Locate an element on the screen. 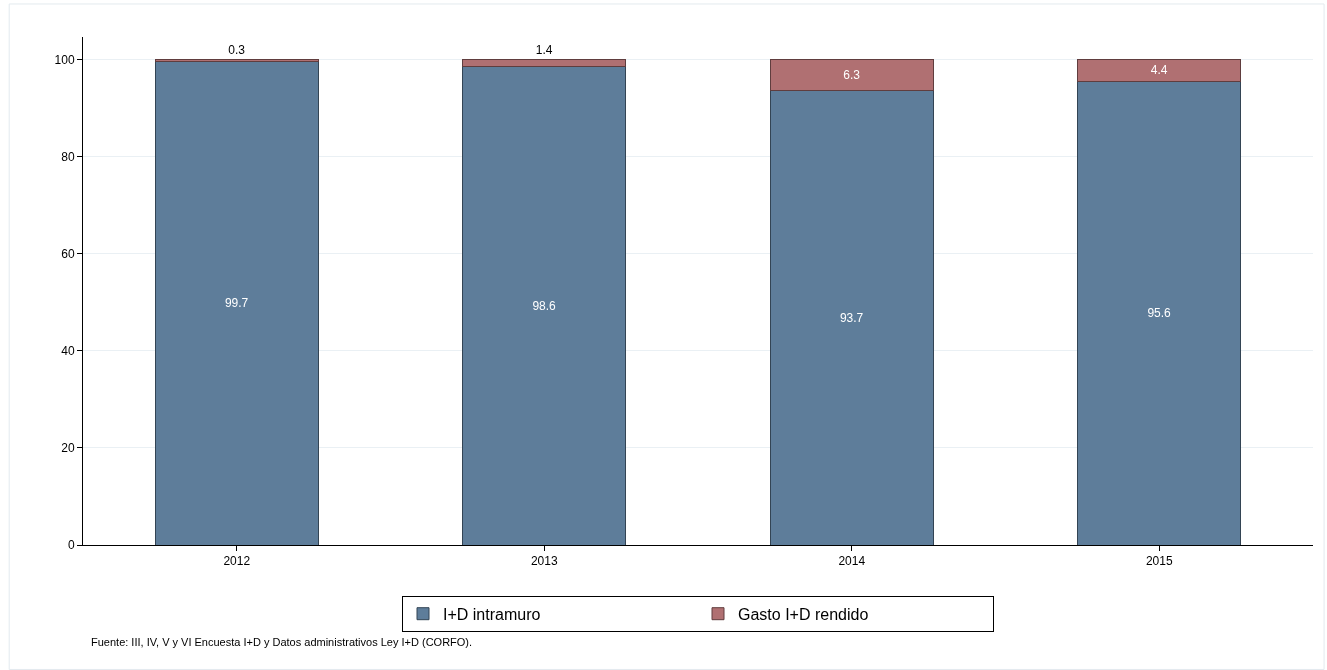 This screenshot has width=1327, height=670. data-label: 95.6 is located at coordinates (1159, 313).